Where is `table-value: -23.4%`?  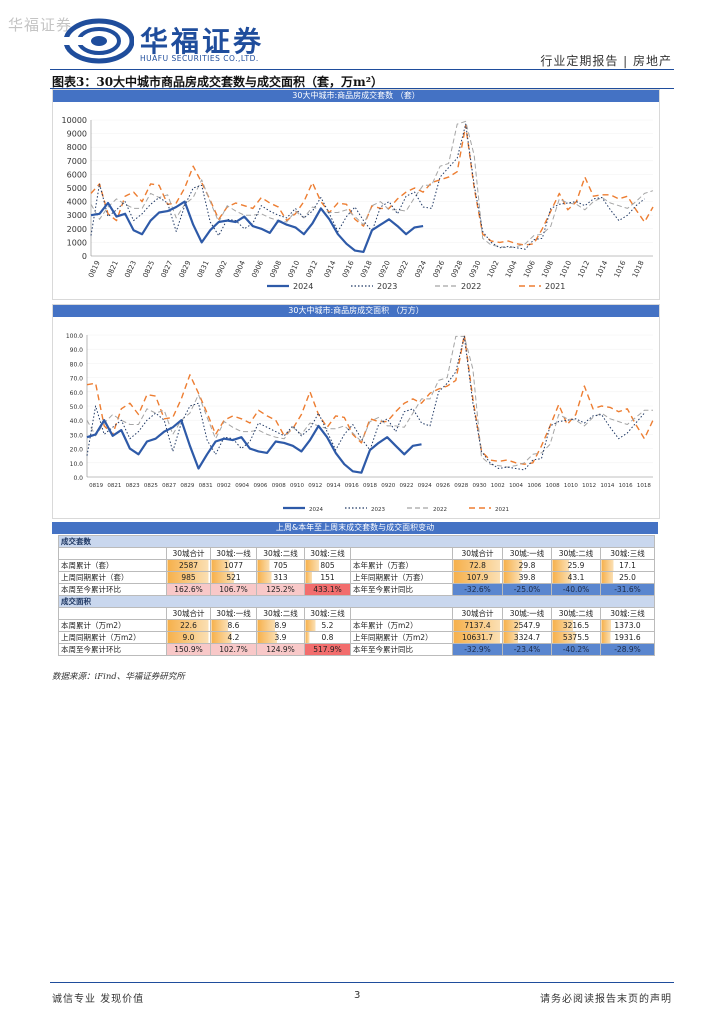
table-value: -23.4% is located at coordinates (527, 649).